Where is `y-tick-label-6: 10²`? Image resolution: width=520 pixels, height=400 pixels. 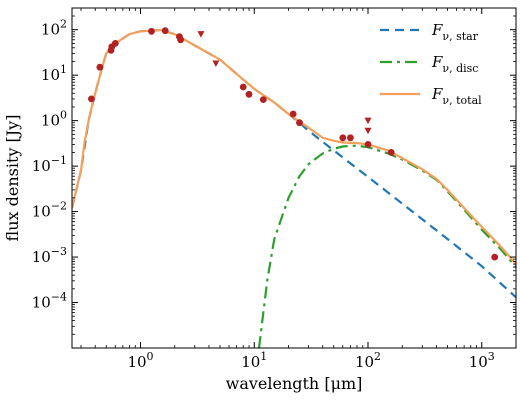
y-tick-label-6: 10² is located at coordinates (54, 28).